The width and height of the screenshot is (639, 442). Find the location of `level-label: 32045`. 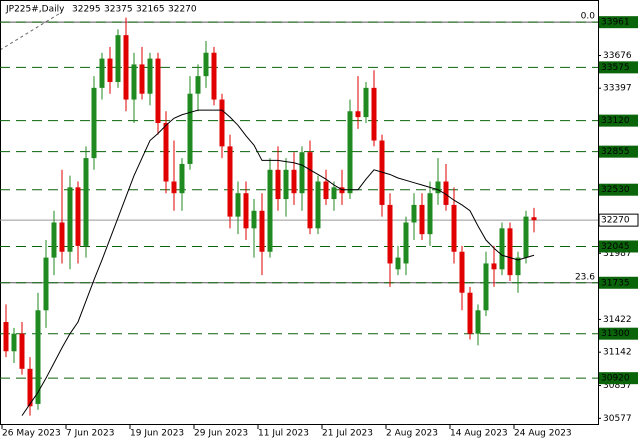

level-label: 32045 is located at coordinates (615, 247).